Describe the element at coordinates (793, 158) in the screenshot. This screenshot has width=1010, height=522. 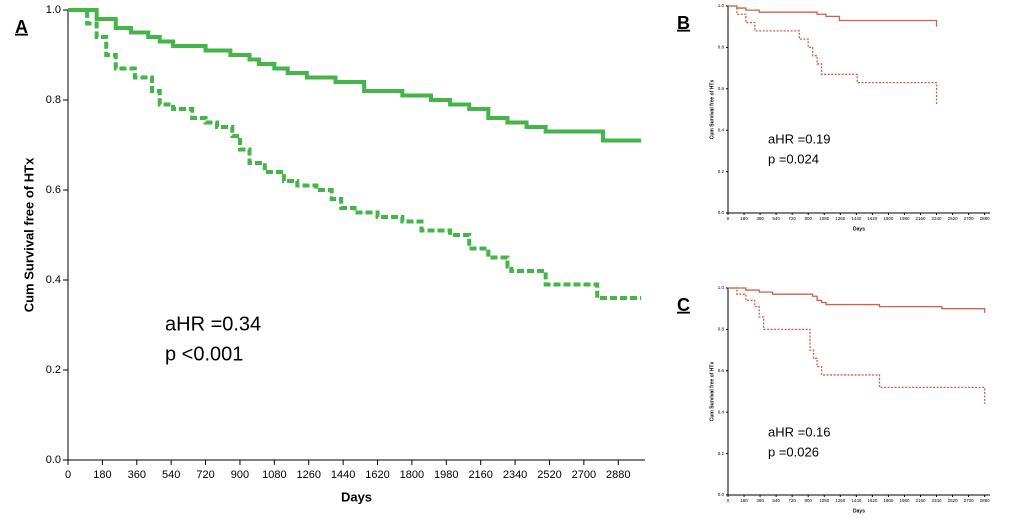
I see `annotation: p =0.024` at that location.